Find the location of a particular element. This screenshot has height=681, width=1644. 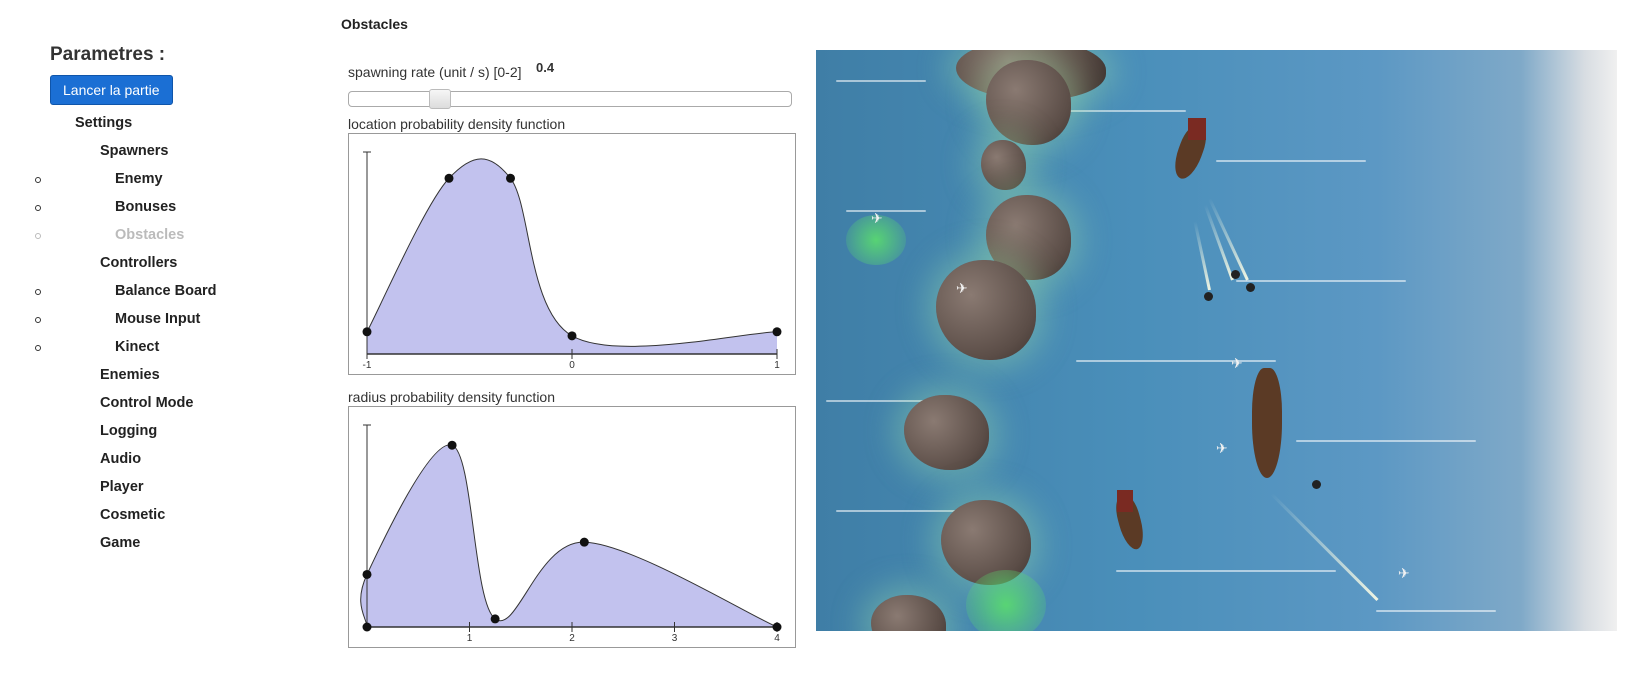

tree-item-controllers: Controllers is located at coordinates (139, 263).